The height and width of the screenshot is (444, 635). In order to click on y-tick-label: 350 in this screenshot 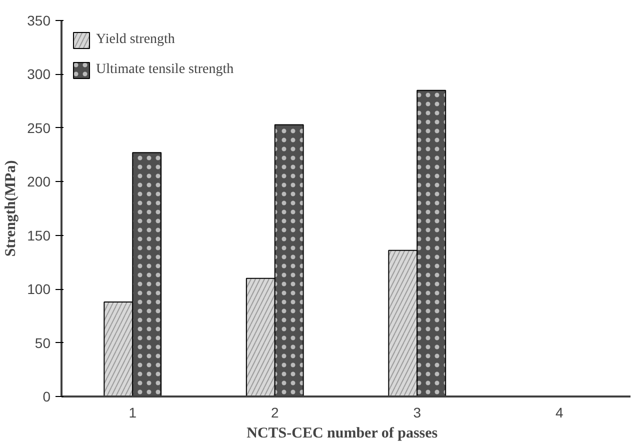, I will do `click(39, 20)`.